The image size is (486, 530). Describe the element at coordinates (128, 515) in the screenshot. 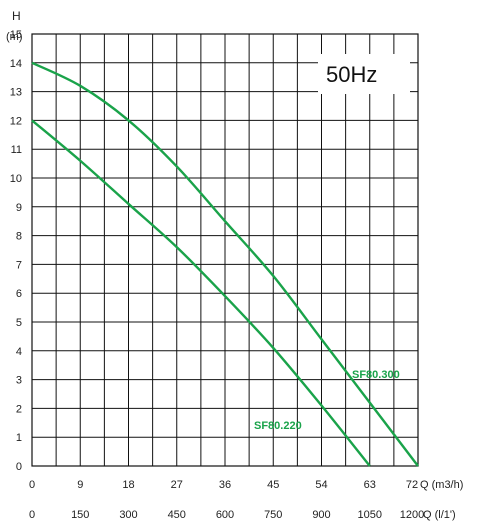

I see `x2-tick-label: 300` at that location.